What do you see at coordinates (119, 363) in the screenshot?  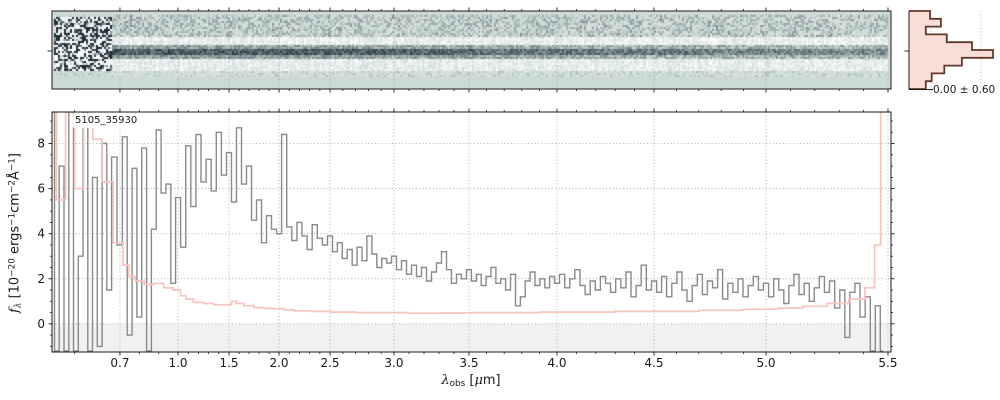 I see `svg-text: 0.7` at bounding box center [119, 363].